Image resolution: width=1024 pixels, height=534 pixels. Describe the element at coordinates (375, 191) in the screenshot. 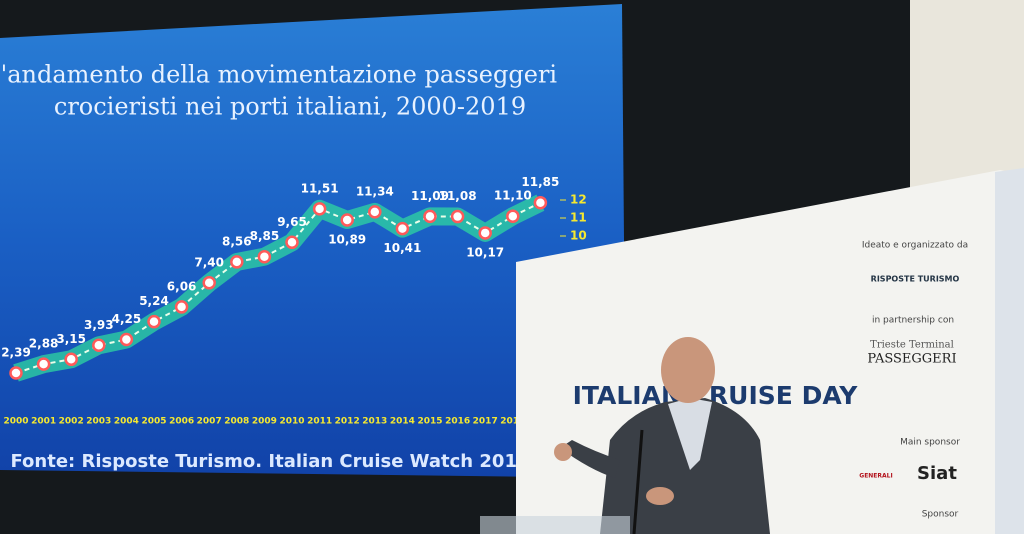

I see `value-label: 11,34` at that location.